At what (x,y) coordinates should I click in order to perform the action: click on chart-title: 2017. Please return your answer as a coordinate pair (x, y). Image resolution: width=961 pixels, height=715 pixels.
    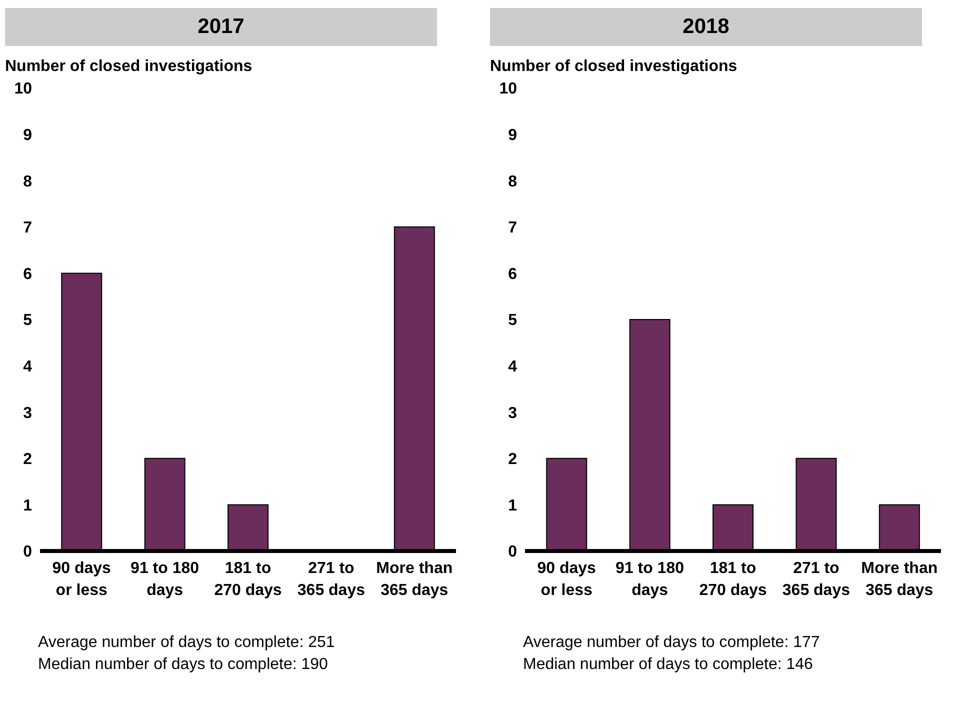
    Looking at the image, I should click on (221, 27).